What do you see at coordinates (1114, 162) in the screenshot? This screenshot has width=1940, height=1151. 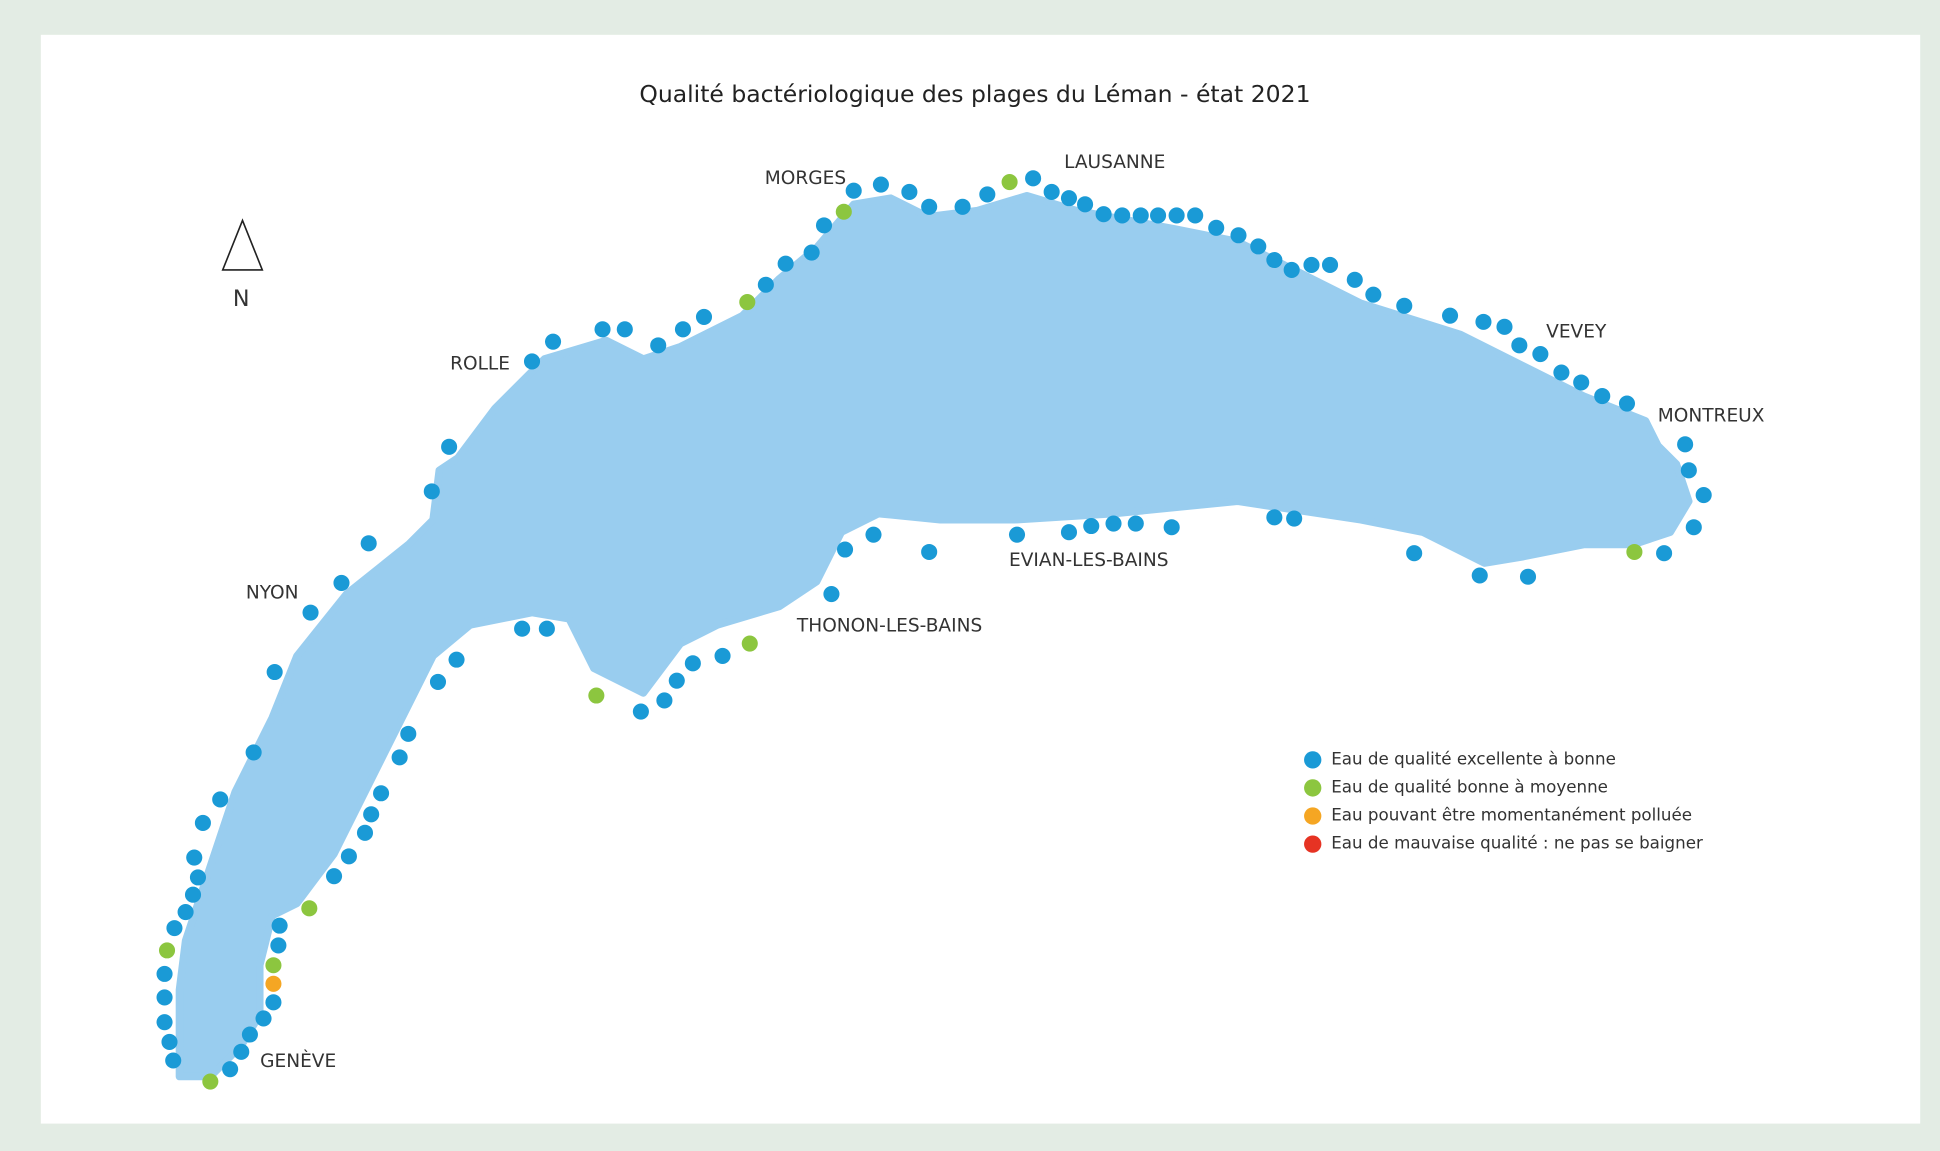 I see `place-label: LAUSANNE` at bounding box center [1114, 162].